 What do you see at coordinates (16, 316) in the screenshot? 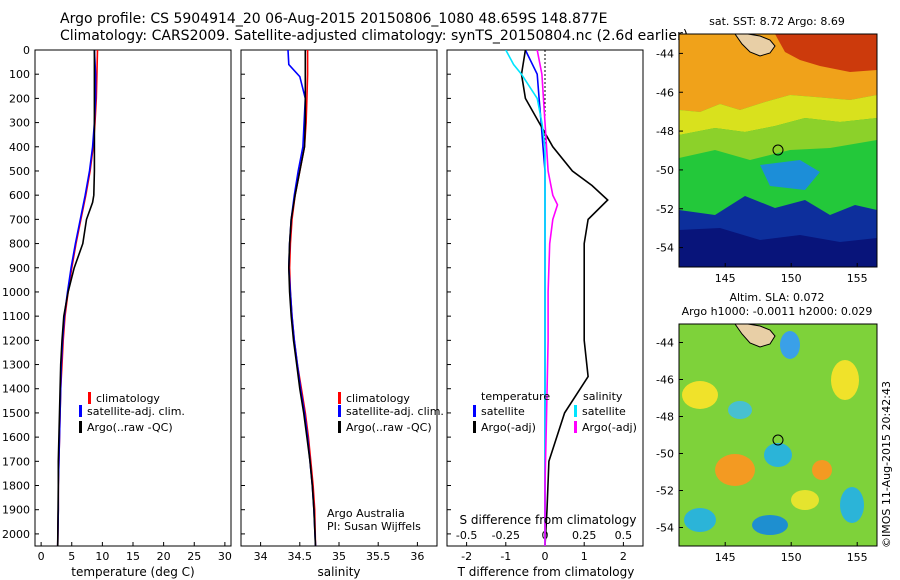
I see `y-tick-label: 1100` at bounding box center [16, 316].